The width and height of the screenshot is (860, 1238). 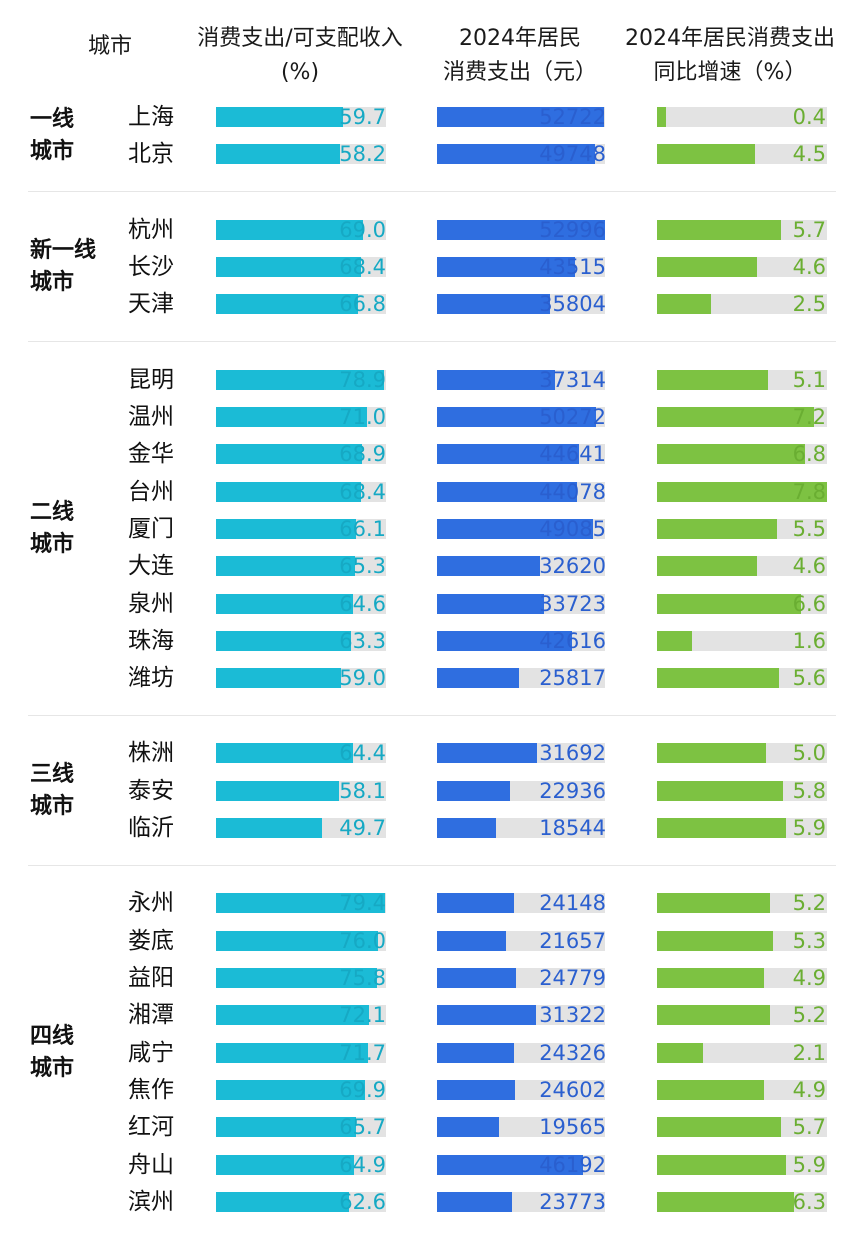 What do you see at coordinates (809, 491) in the screenshot?
I see `growth-value-label: 7.8` at bounding box center [809, 491].